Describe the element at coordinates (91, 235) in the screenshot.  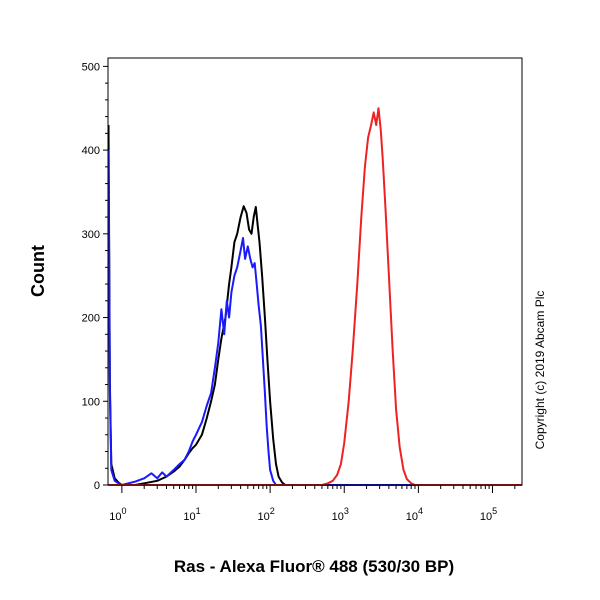
I see `y-tick-label: 300` at that location.